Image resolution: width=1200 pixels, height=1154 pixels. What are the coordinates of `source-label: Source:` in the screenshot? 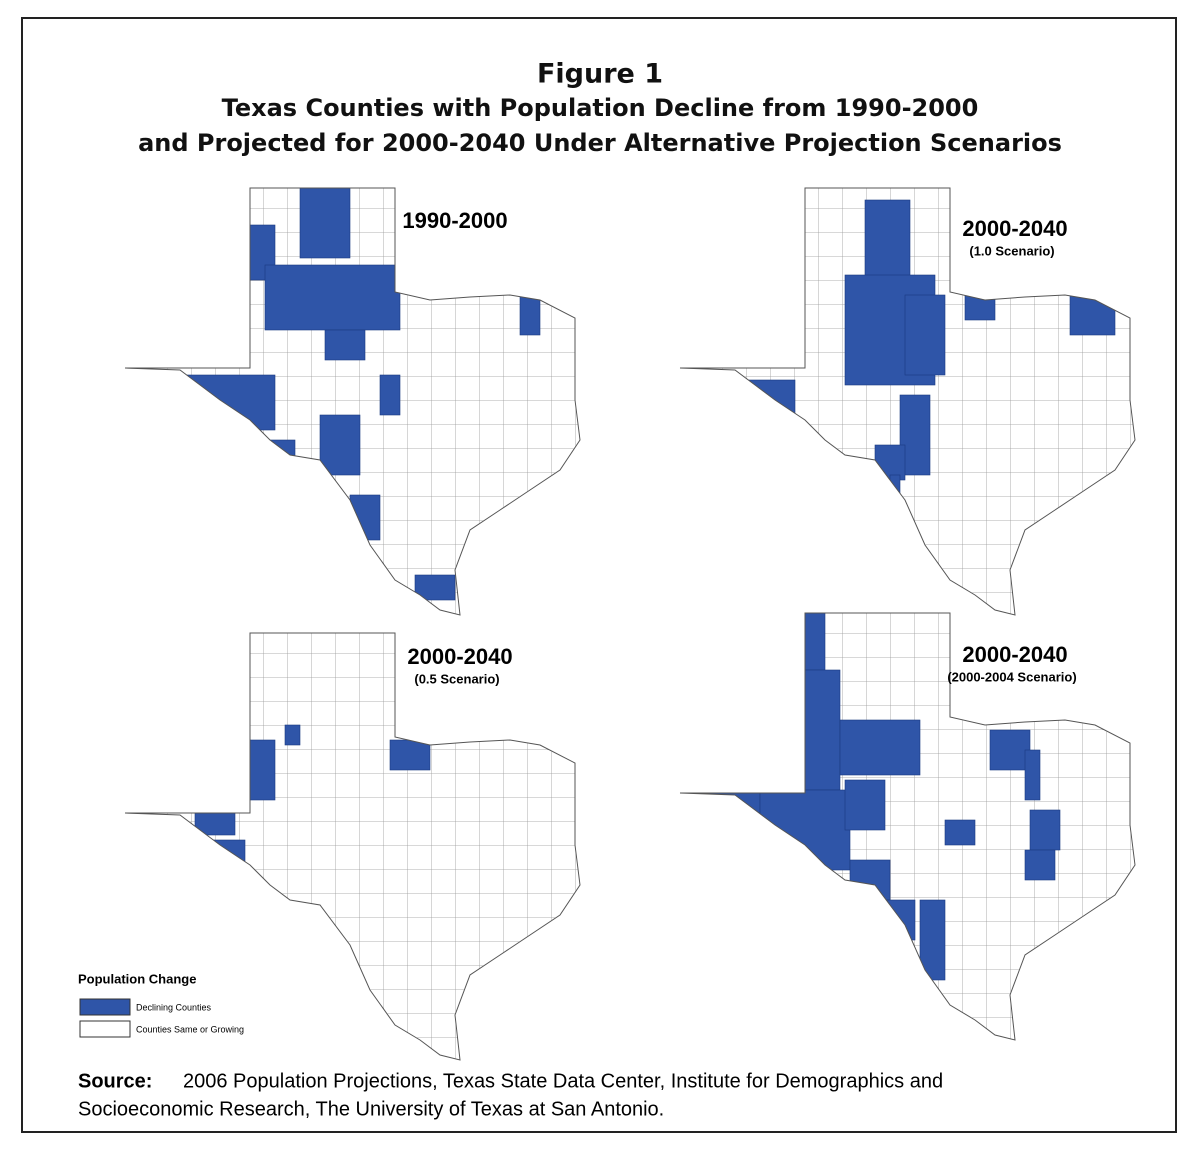 It's located at (115, 1081).